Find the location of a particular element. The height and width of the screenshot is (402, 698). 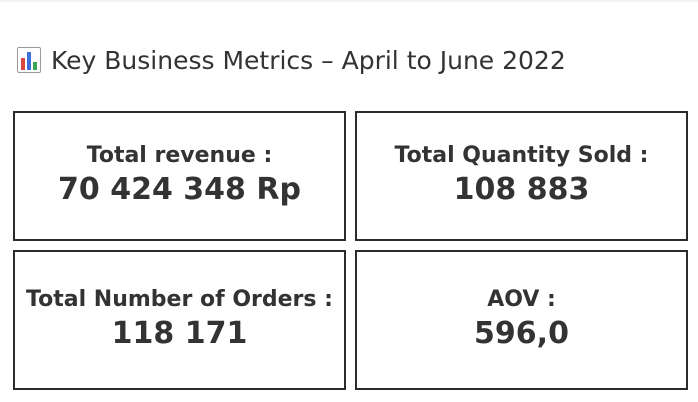

kpi-label: AOV : is located at coordinates (521, 299).